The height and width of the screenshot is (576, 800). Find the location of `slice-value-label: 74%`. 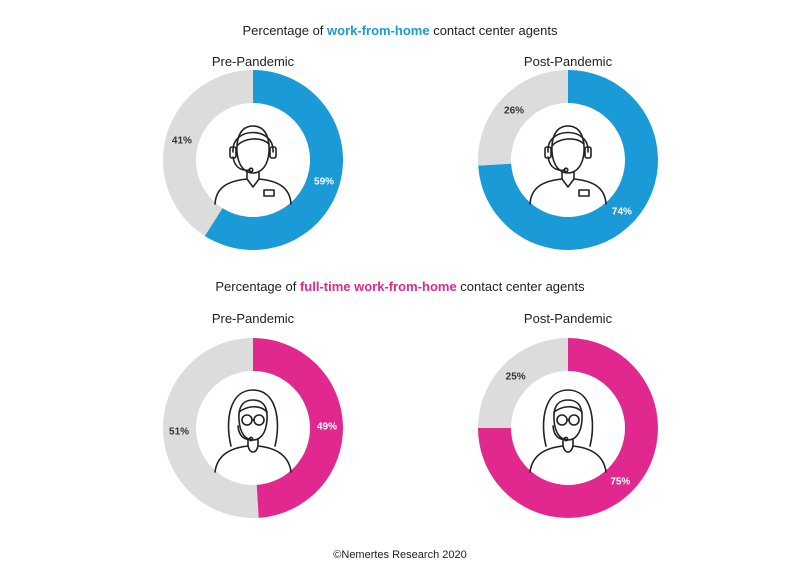

slice-value-label: 74% is located at coordinates (622, 212).